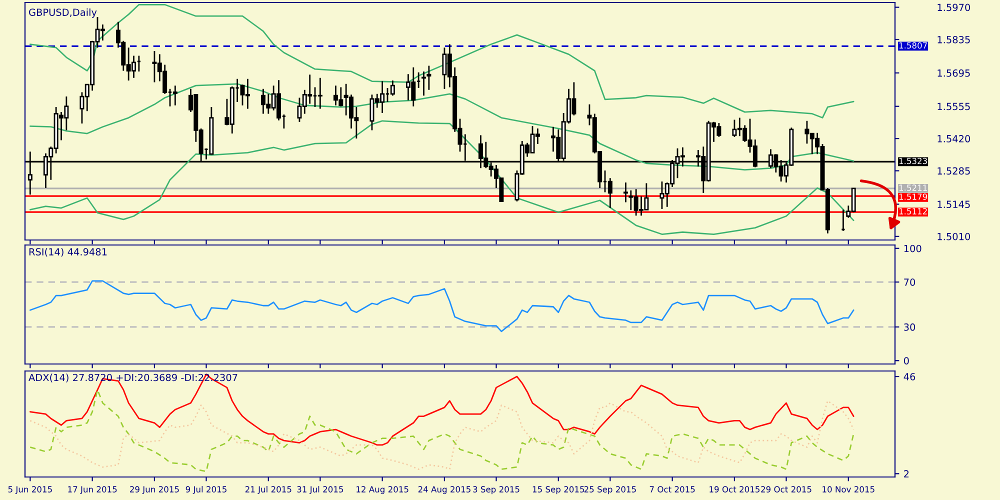 The image size is (1000, 500). Describe the element at coordinates (268, 490) in the screenshot. I see `x-tick-label: 21 Jul 2015` at that location.